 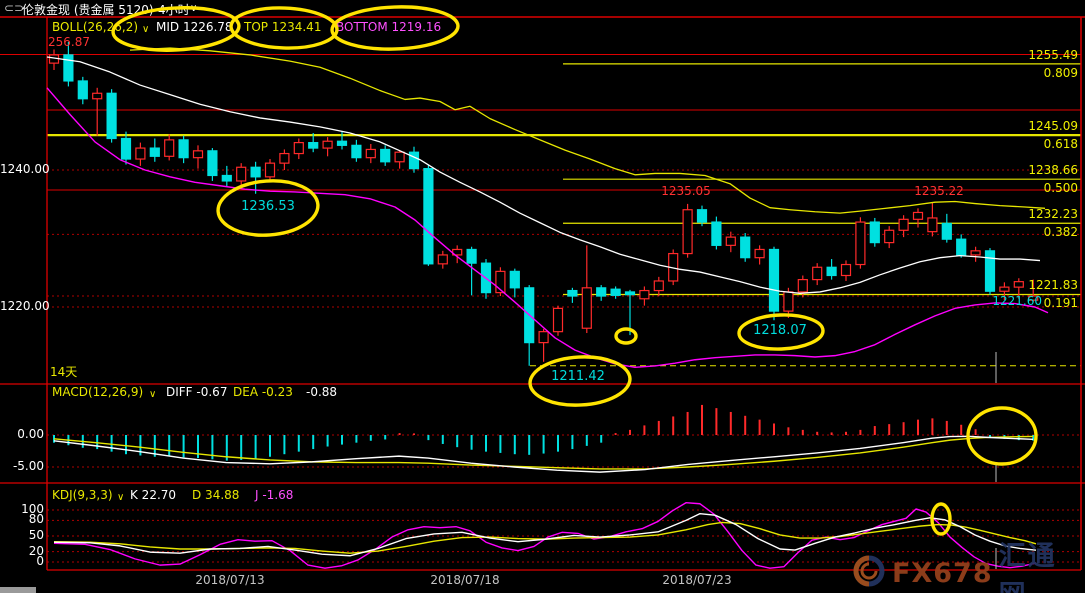 I want to click on peak-price-label-1: 1235.05, so click(x=686, y=191).